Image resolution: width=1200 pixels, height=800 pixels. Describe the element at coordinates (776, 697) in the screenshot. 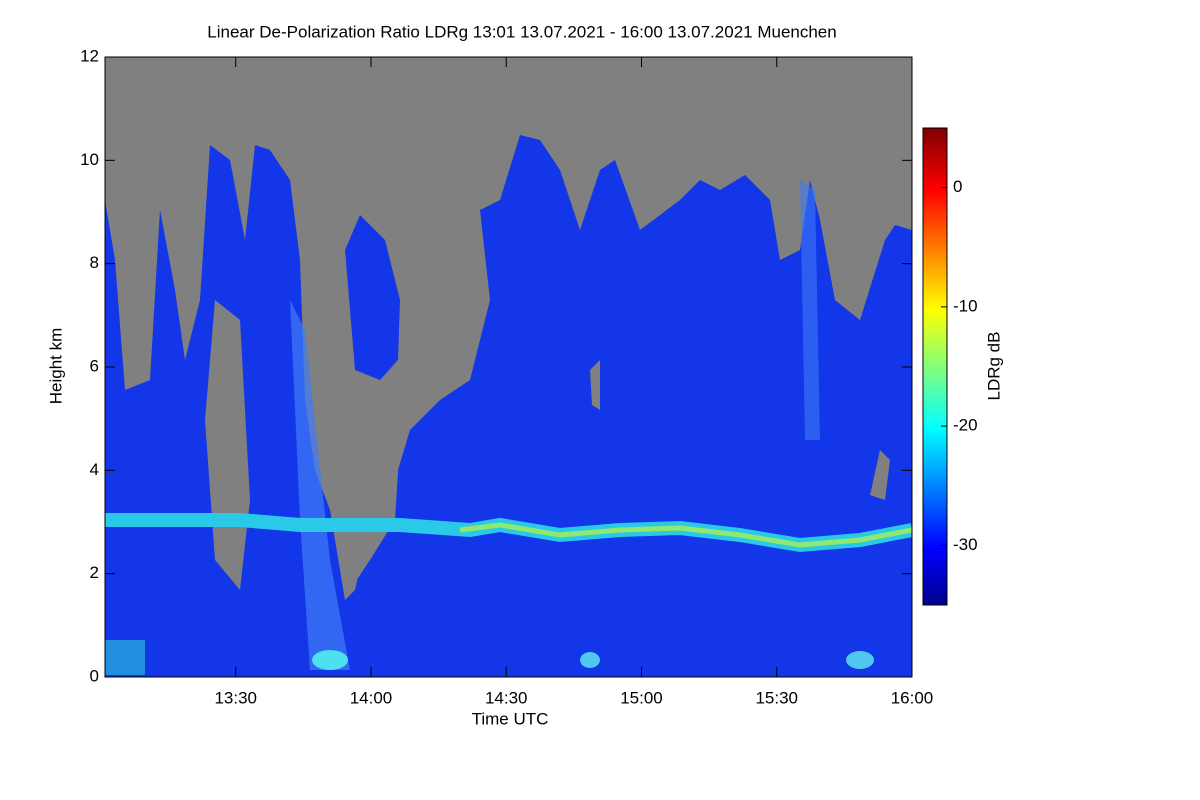

I see `x-tick-label: 15:30` at that location.